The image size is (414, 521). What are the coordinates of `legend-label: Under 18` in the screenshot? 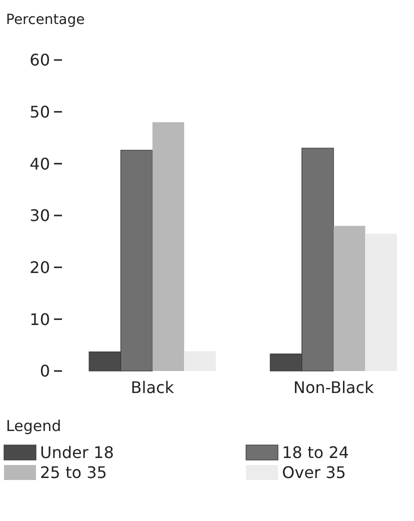 It's located at (77, 452).